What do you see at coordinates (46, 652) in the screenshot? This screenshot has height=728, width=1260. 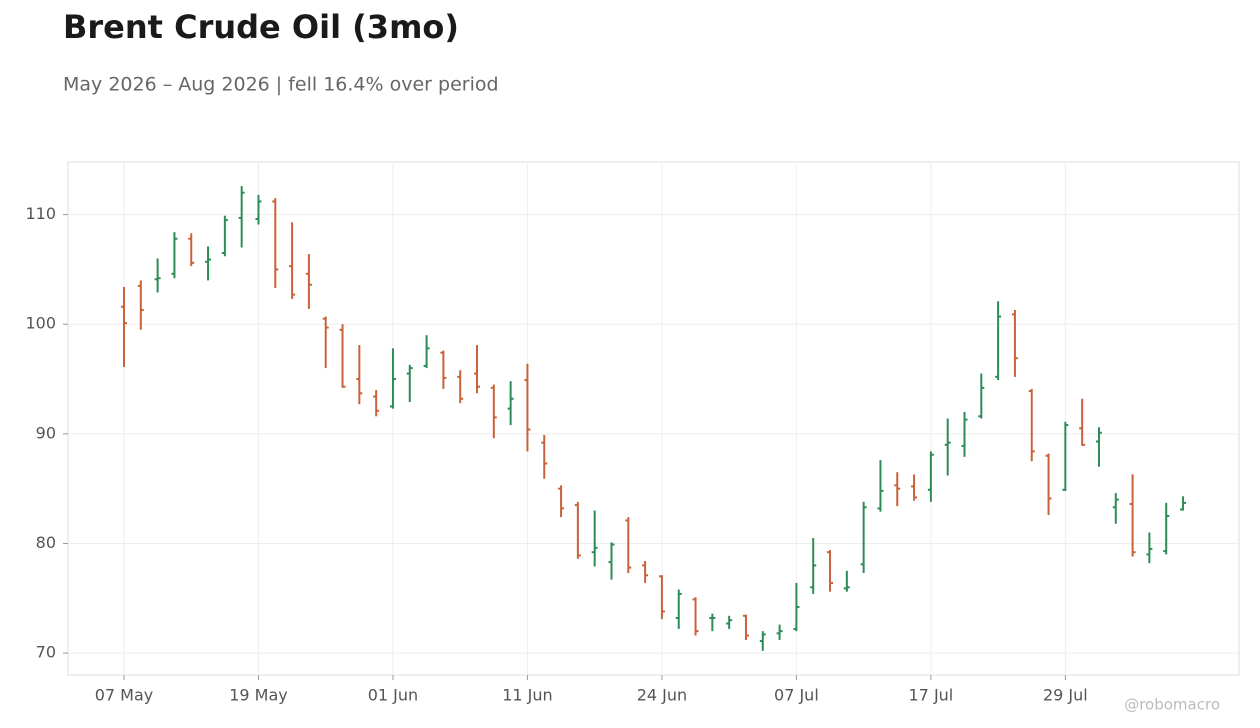 I see `y-tick-label: 70` at bounding box center [46, 652].